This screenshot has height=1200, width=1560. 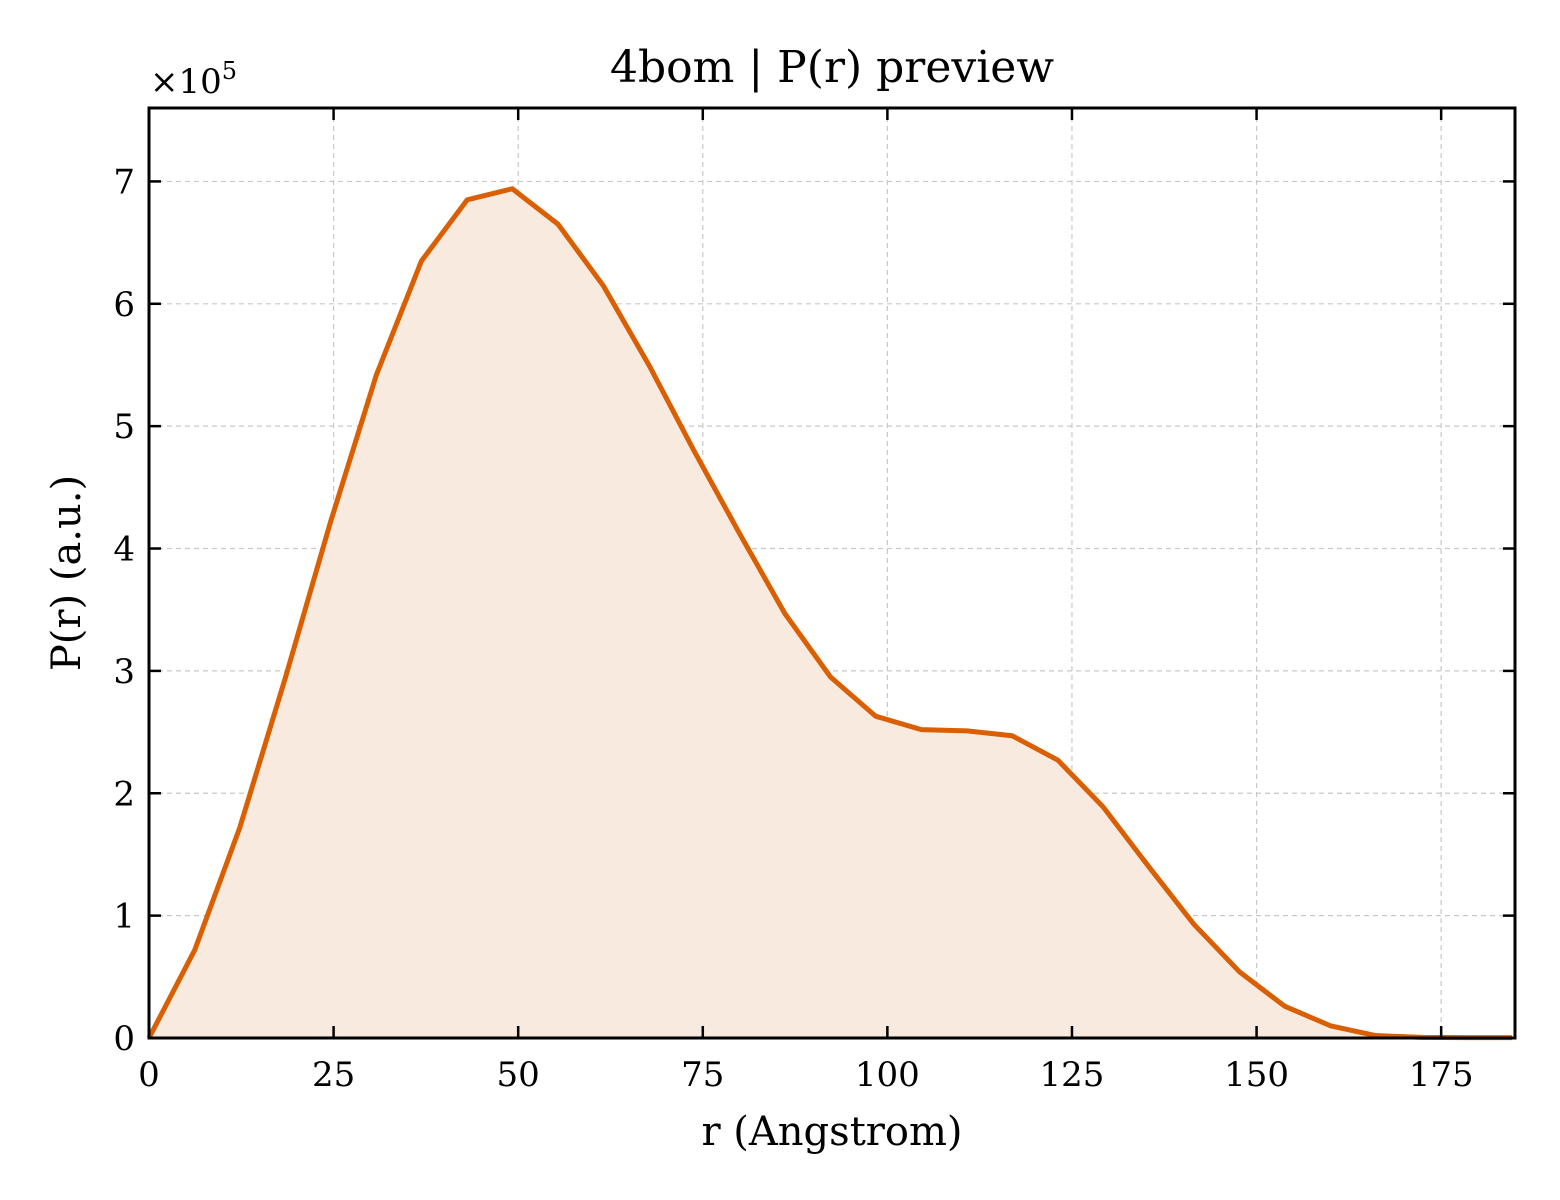 I want to click on y-tick-label: 7, so click(x=124, y=182).